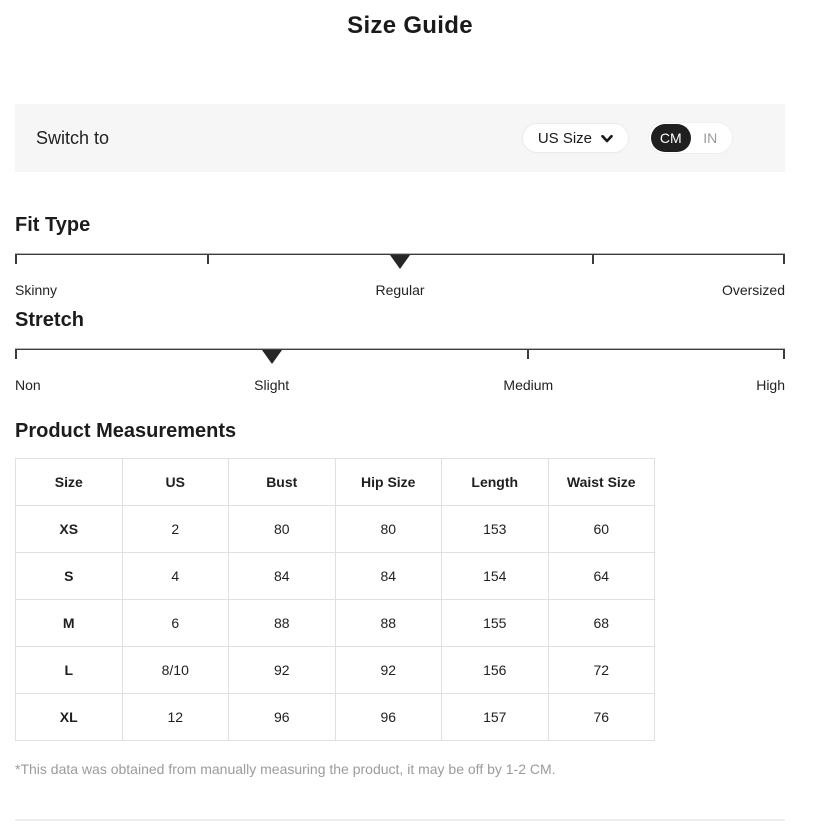  Describe the element at coordinates (601, 717) in the screenshot. I see `cell-waist: 76` at that location.